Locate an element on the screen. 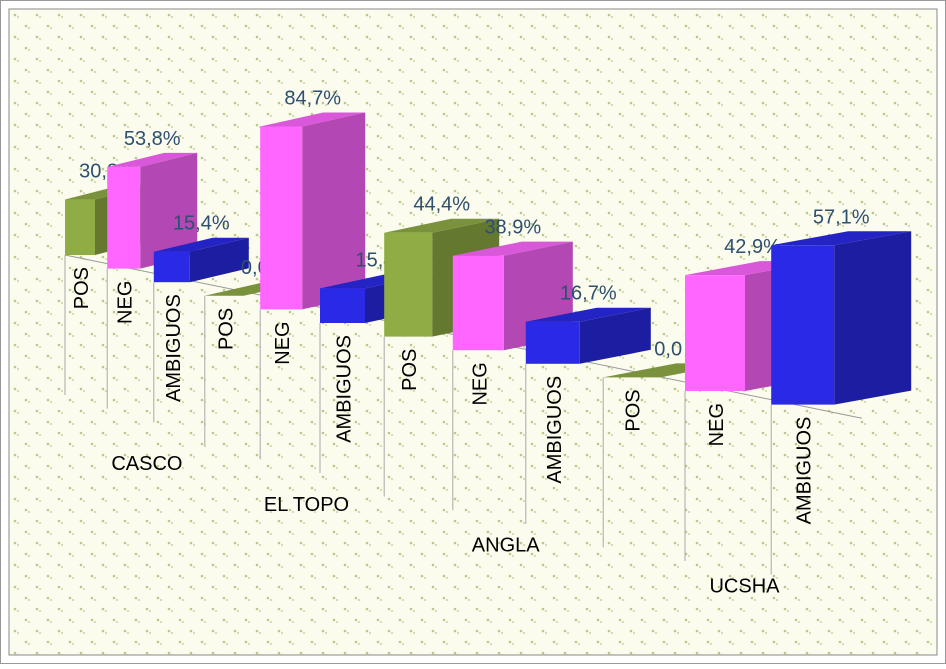  data-label: 15,4% is located at coordinates (201, 224).